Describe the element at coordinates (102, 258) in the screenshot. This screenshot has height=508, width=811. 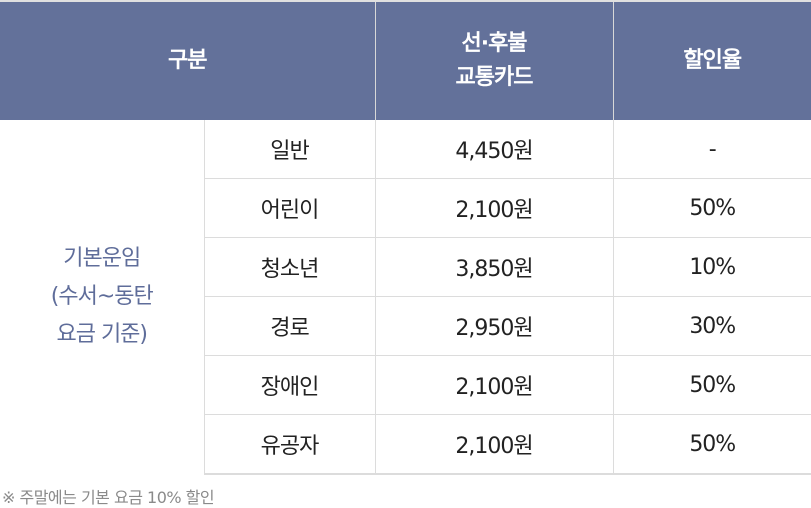
I see `group-line1: 기본운임` at that location.